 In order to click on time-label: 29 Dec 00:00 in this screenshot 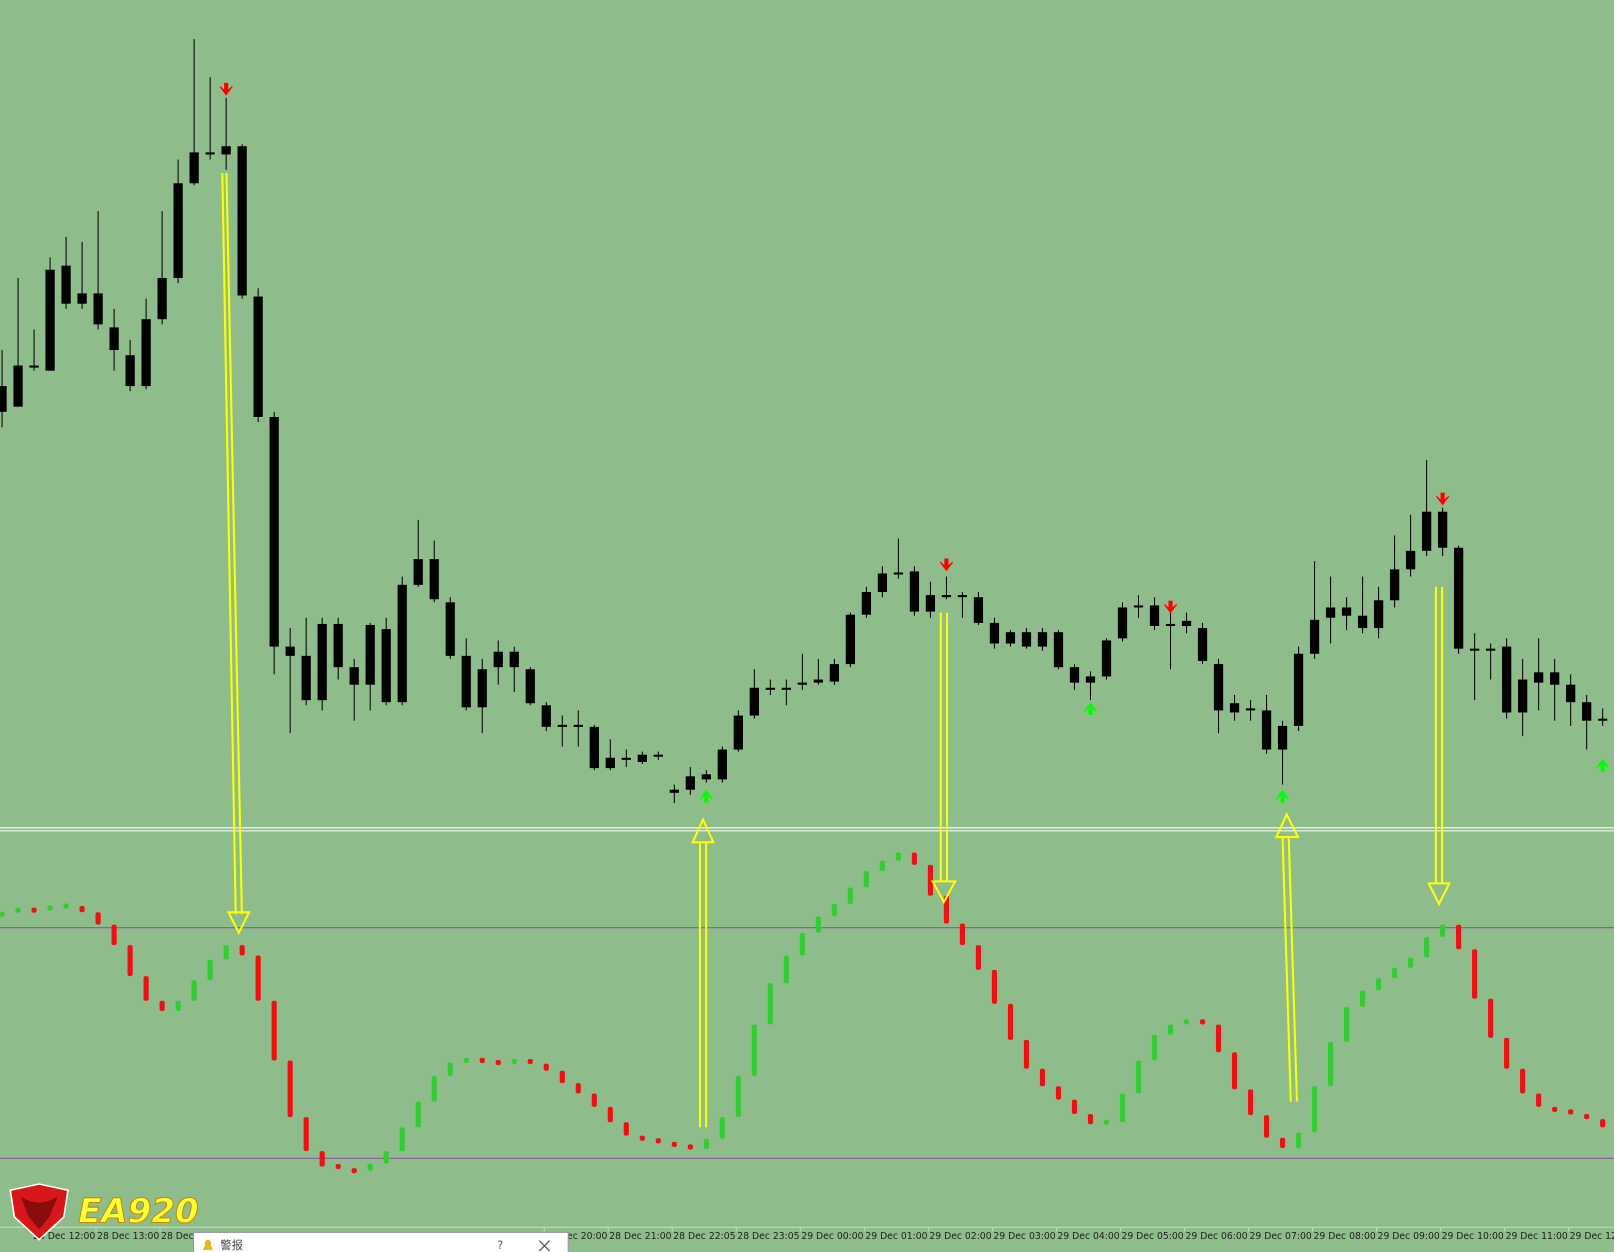, I will do `click(832, 1236)`.